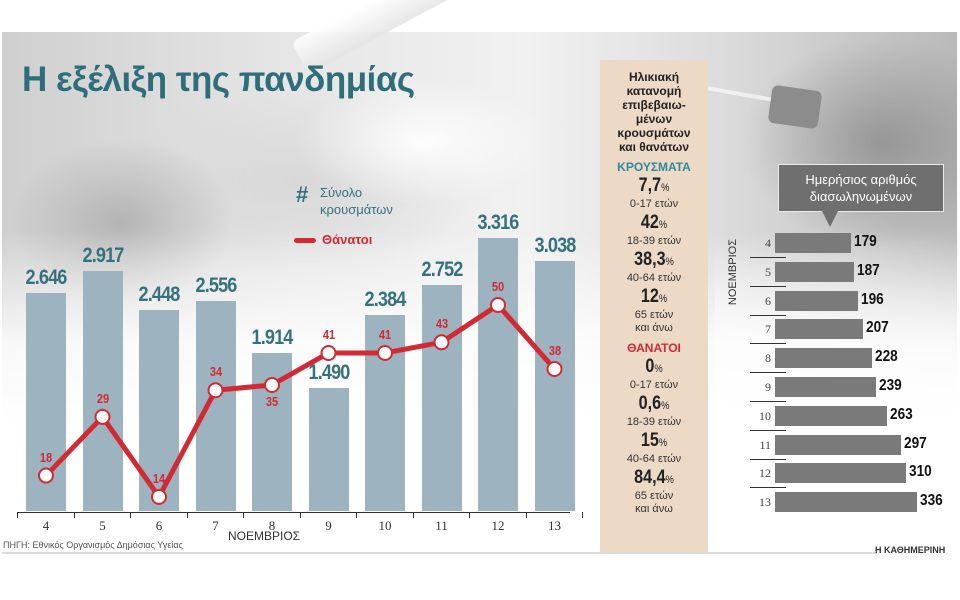 The width and height of the screenshot is (960, 600). Describe the element at coordinates (654, 328) in the screenshot. I see `cases-age-range: και άνω` at that location.